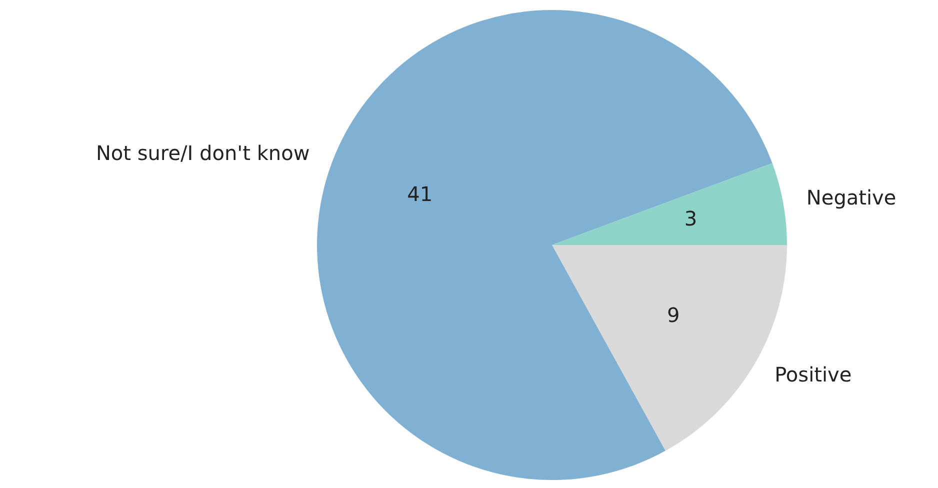 The height and width of the screenshot is (488, 938). I want to click on slice-label: Negative, so click(851, 197).